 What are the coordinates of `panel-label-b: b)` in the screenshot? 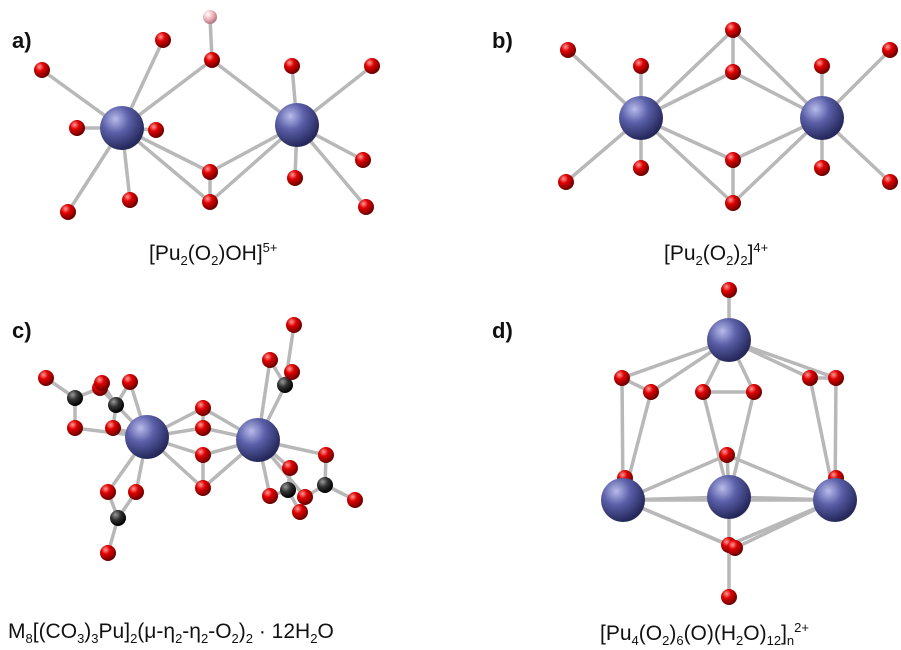 It's located at (502, 40).